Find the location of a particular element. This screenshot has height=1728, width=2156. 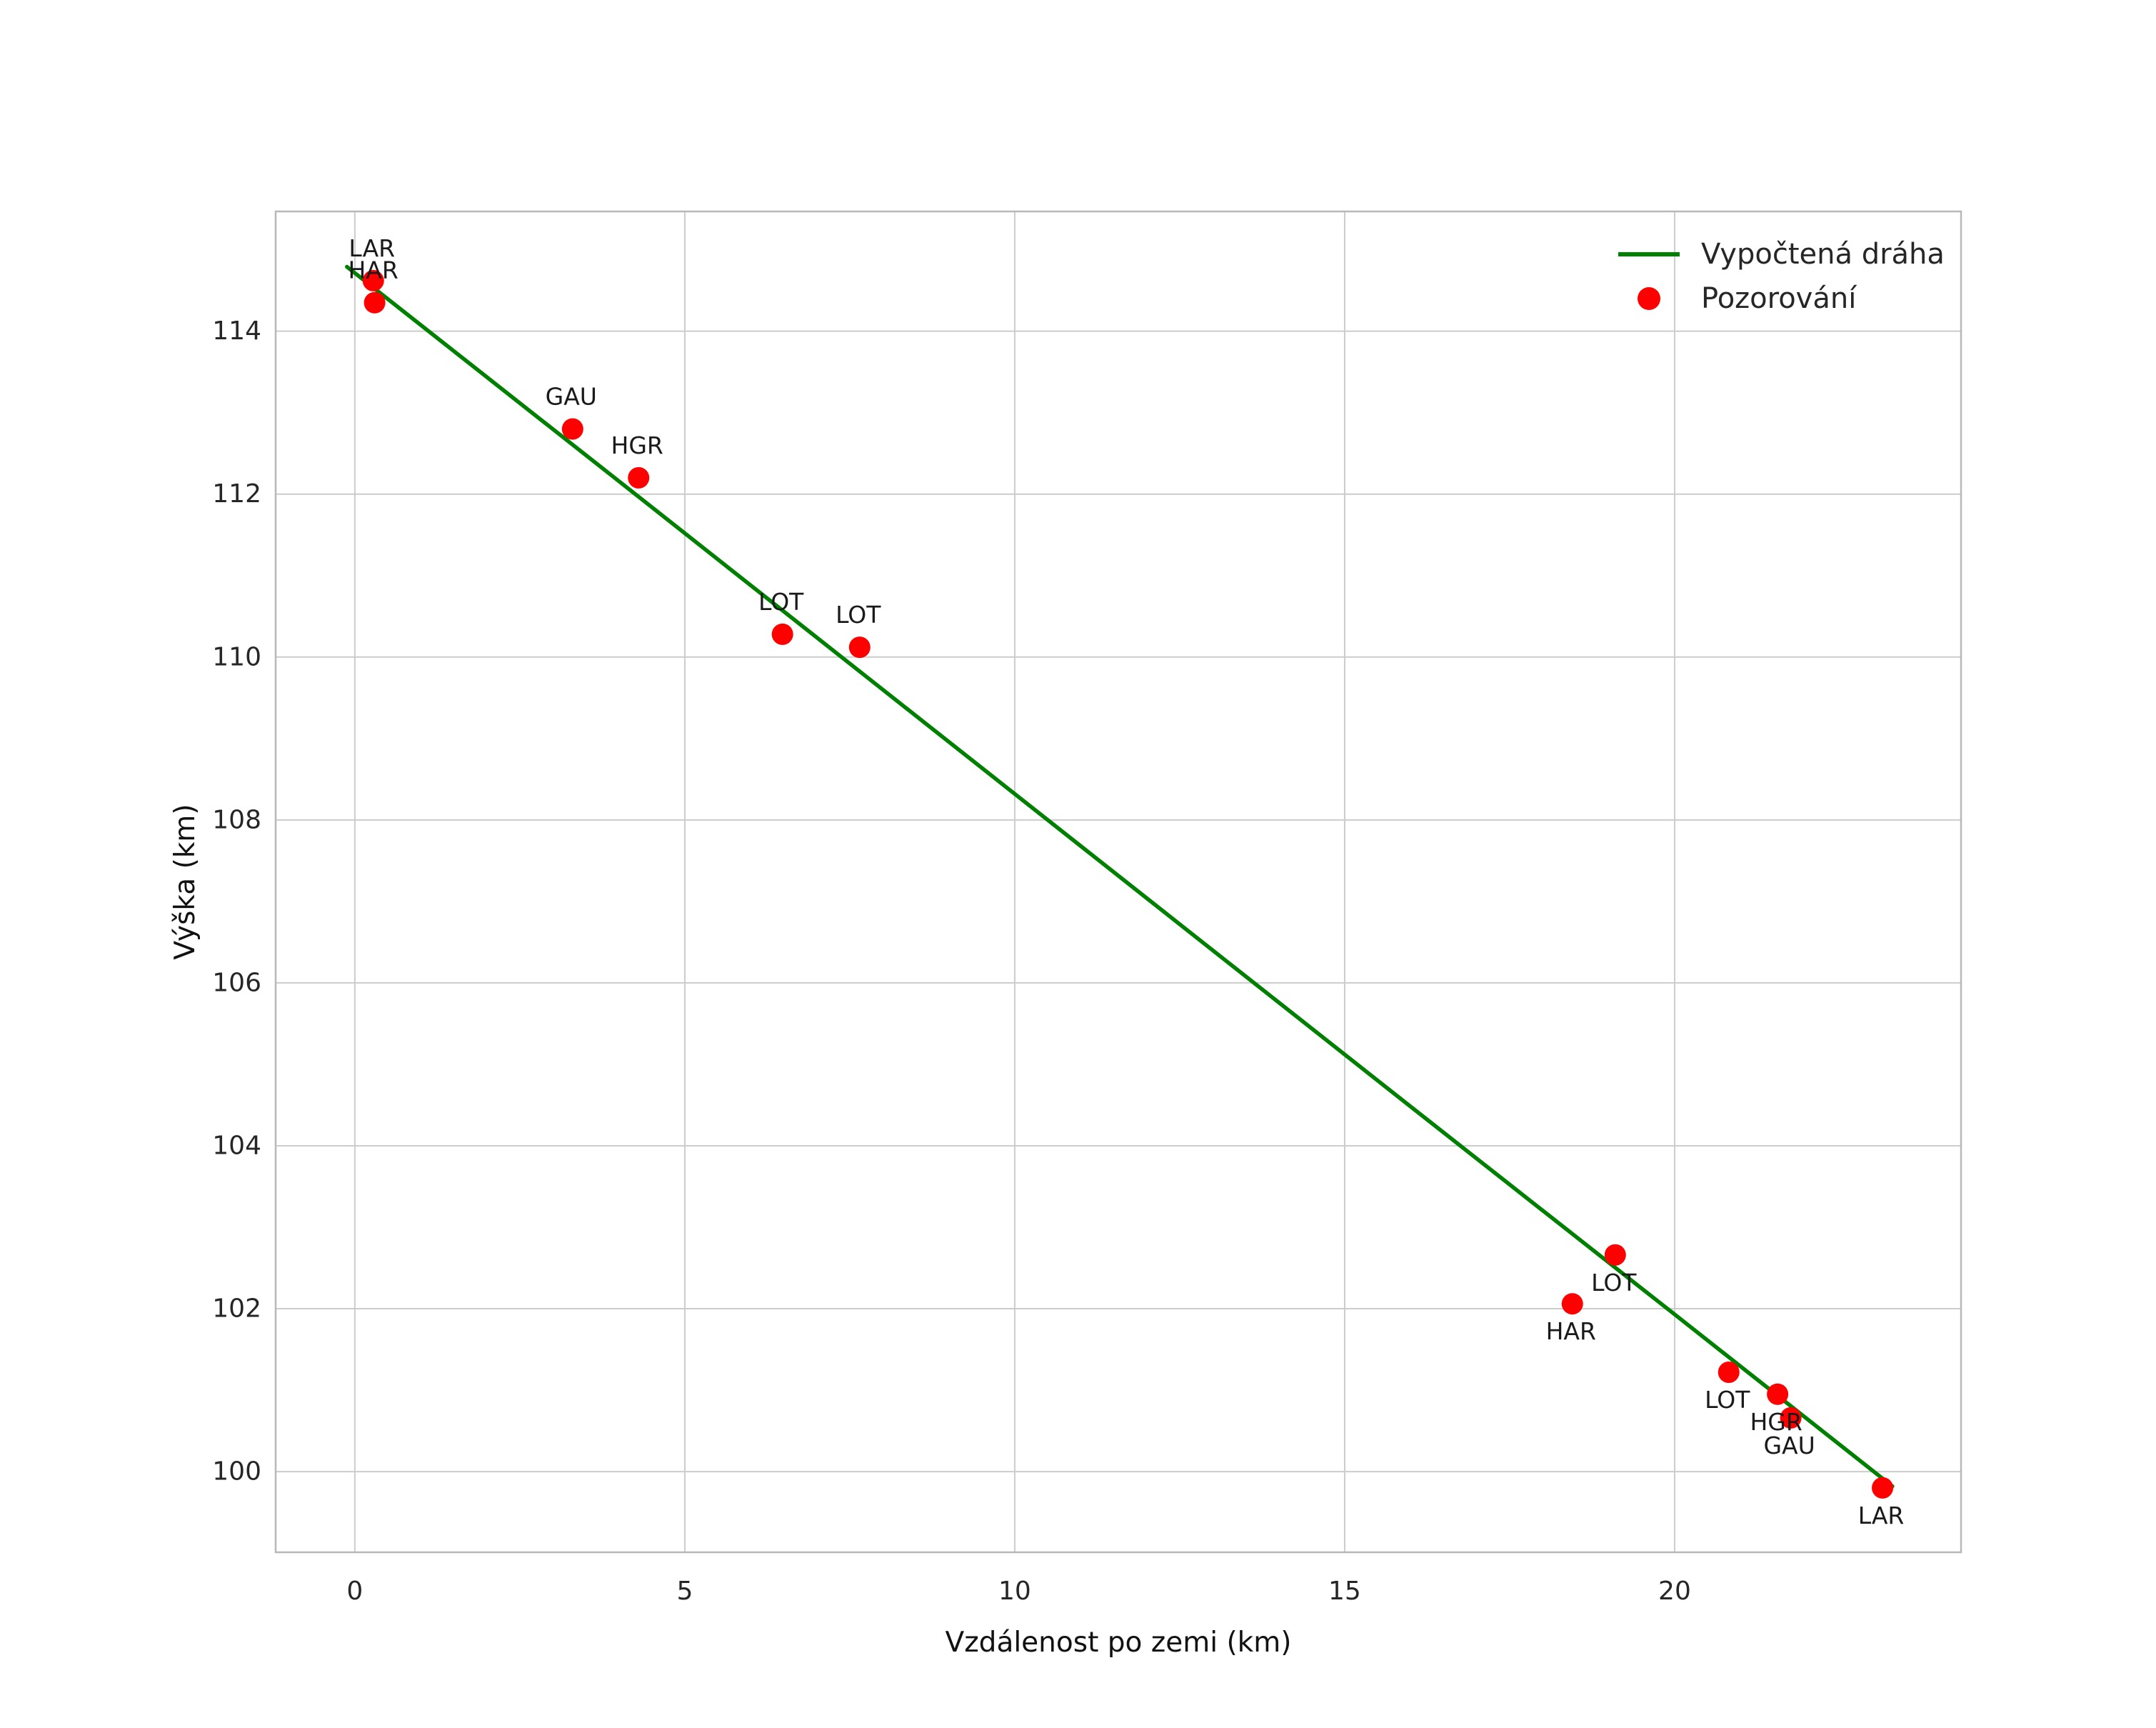

y-tick-label: 104 is located at coordinates (236, 1145).